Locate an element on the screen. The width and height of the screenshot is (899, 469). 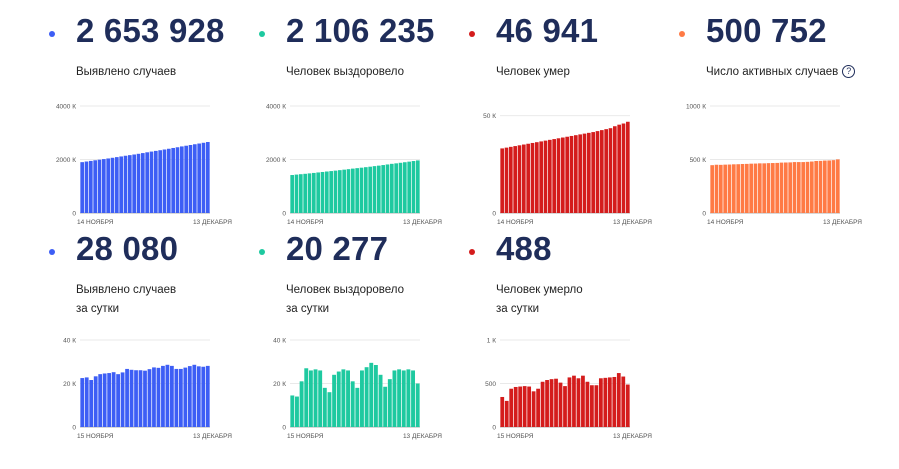
stat-label: Человек умер is located at coordinates (533, 72).